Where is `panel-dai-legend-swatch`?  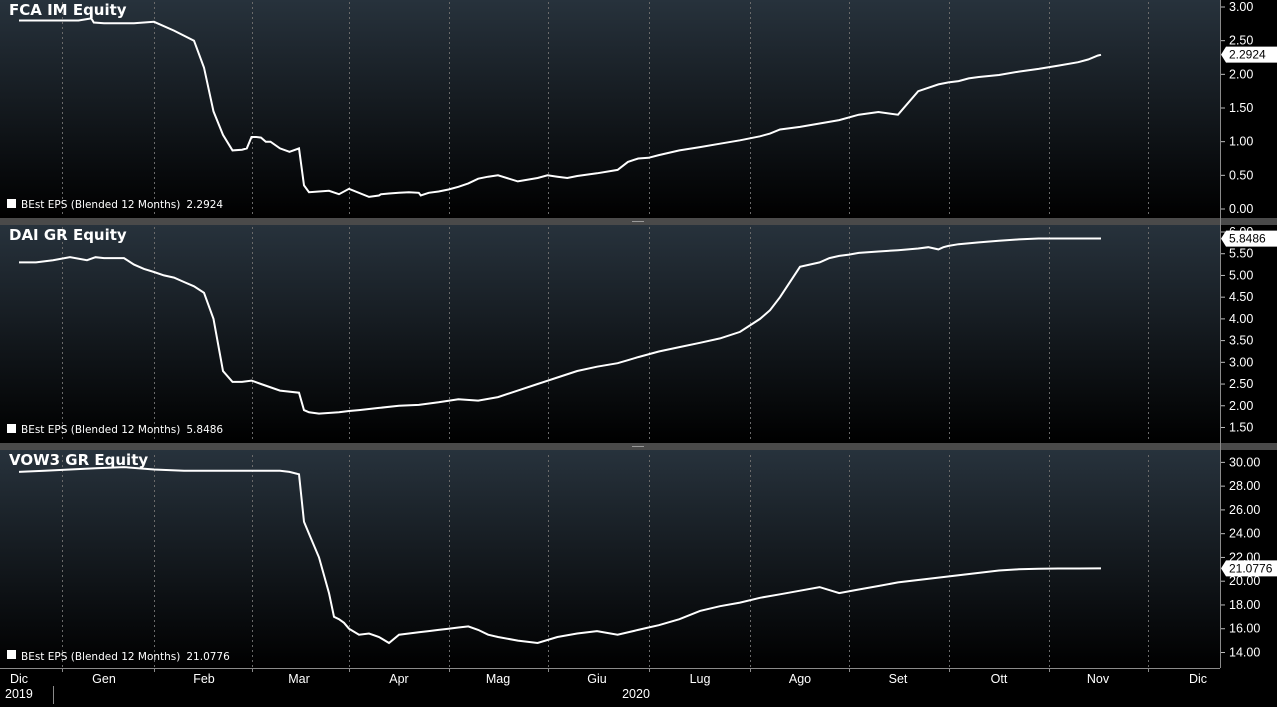 panel-dai-legend-swatch is located at coordinates (11, 428).